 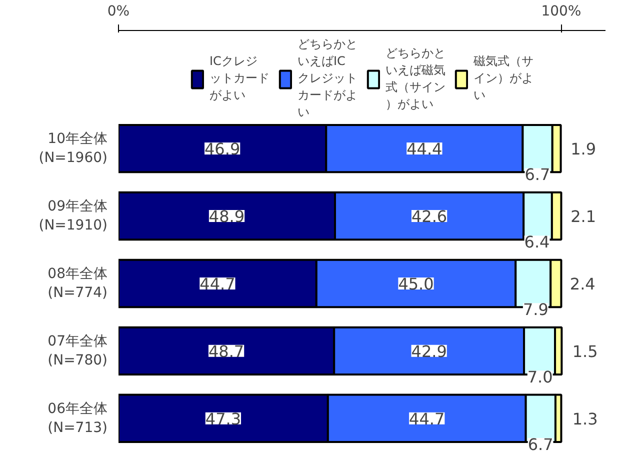 I want to click on data-label: 6.4, so click(x=537, y=242).